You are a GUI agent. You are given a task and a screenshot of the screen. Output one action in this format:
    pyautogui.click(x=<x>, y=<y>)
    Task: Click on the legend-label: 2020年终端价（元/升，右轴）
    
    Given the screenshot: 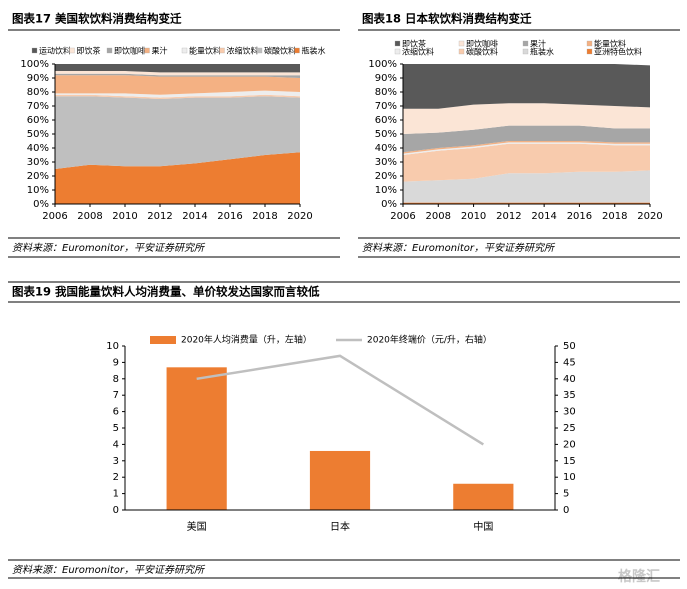 What is the action you would take?
    pyautogui.click(x=429, y=340)
    